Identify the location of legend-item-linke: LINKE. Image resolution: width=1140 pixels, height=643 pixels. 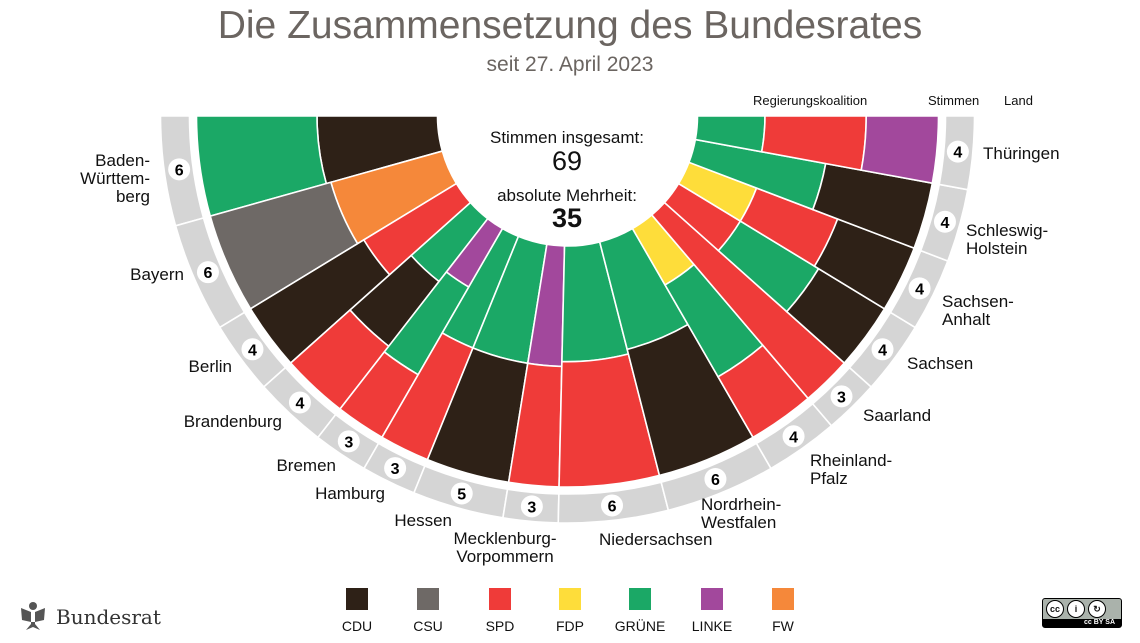
(712, 611).